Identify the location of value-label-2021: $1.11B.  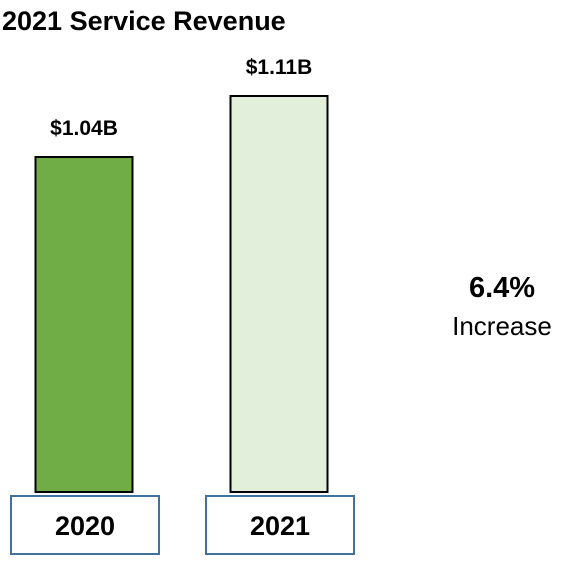
(279, 67).